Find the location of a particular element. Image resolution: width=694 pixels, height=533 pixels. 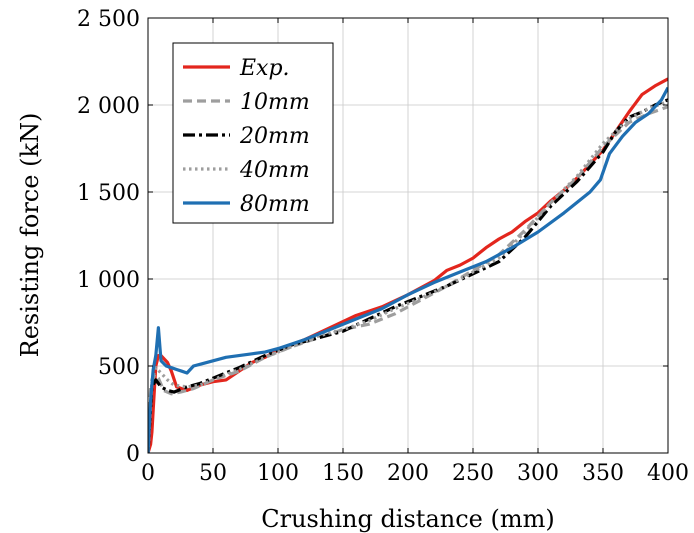

y-tick-label: 1 000 is located at coordinates (108, 280).